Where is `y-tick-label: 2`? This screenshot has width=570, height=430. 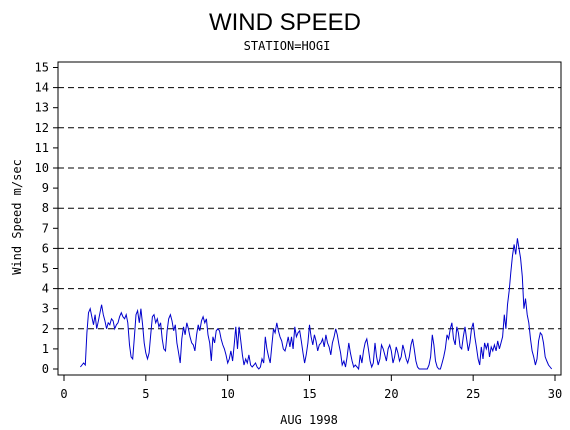 y-tick-label: 2 is located at coordinates (45, 329).